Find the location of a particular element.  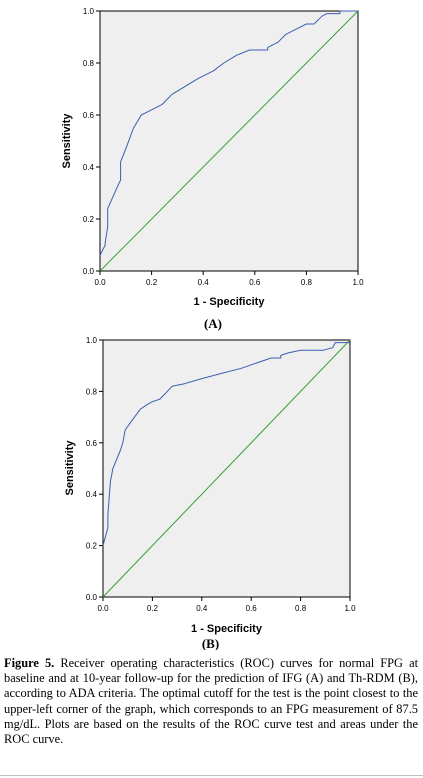

y-tick-label-a: 1.0 is located at coordinates (89, 11).